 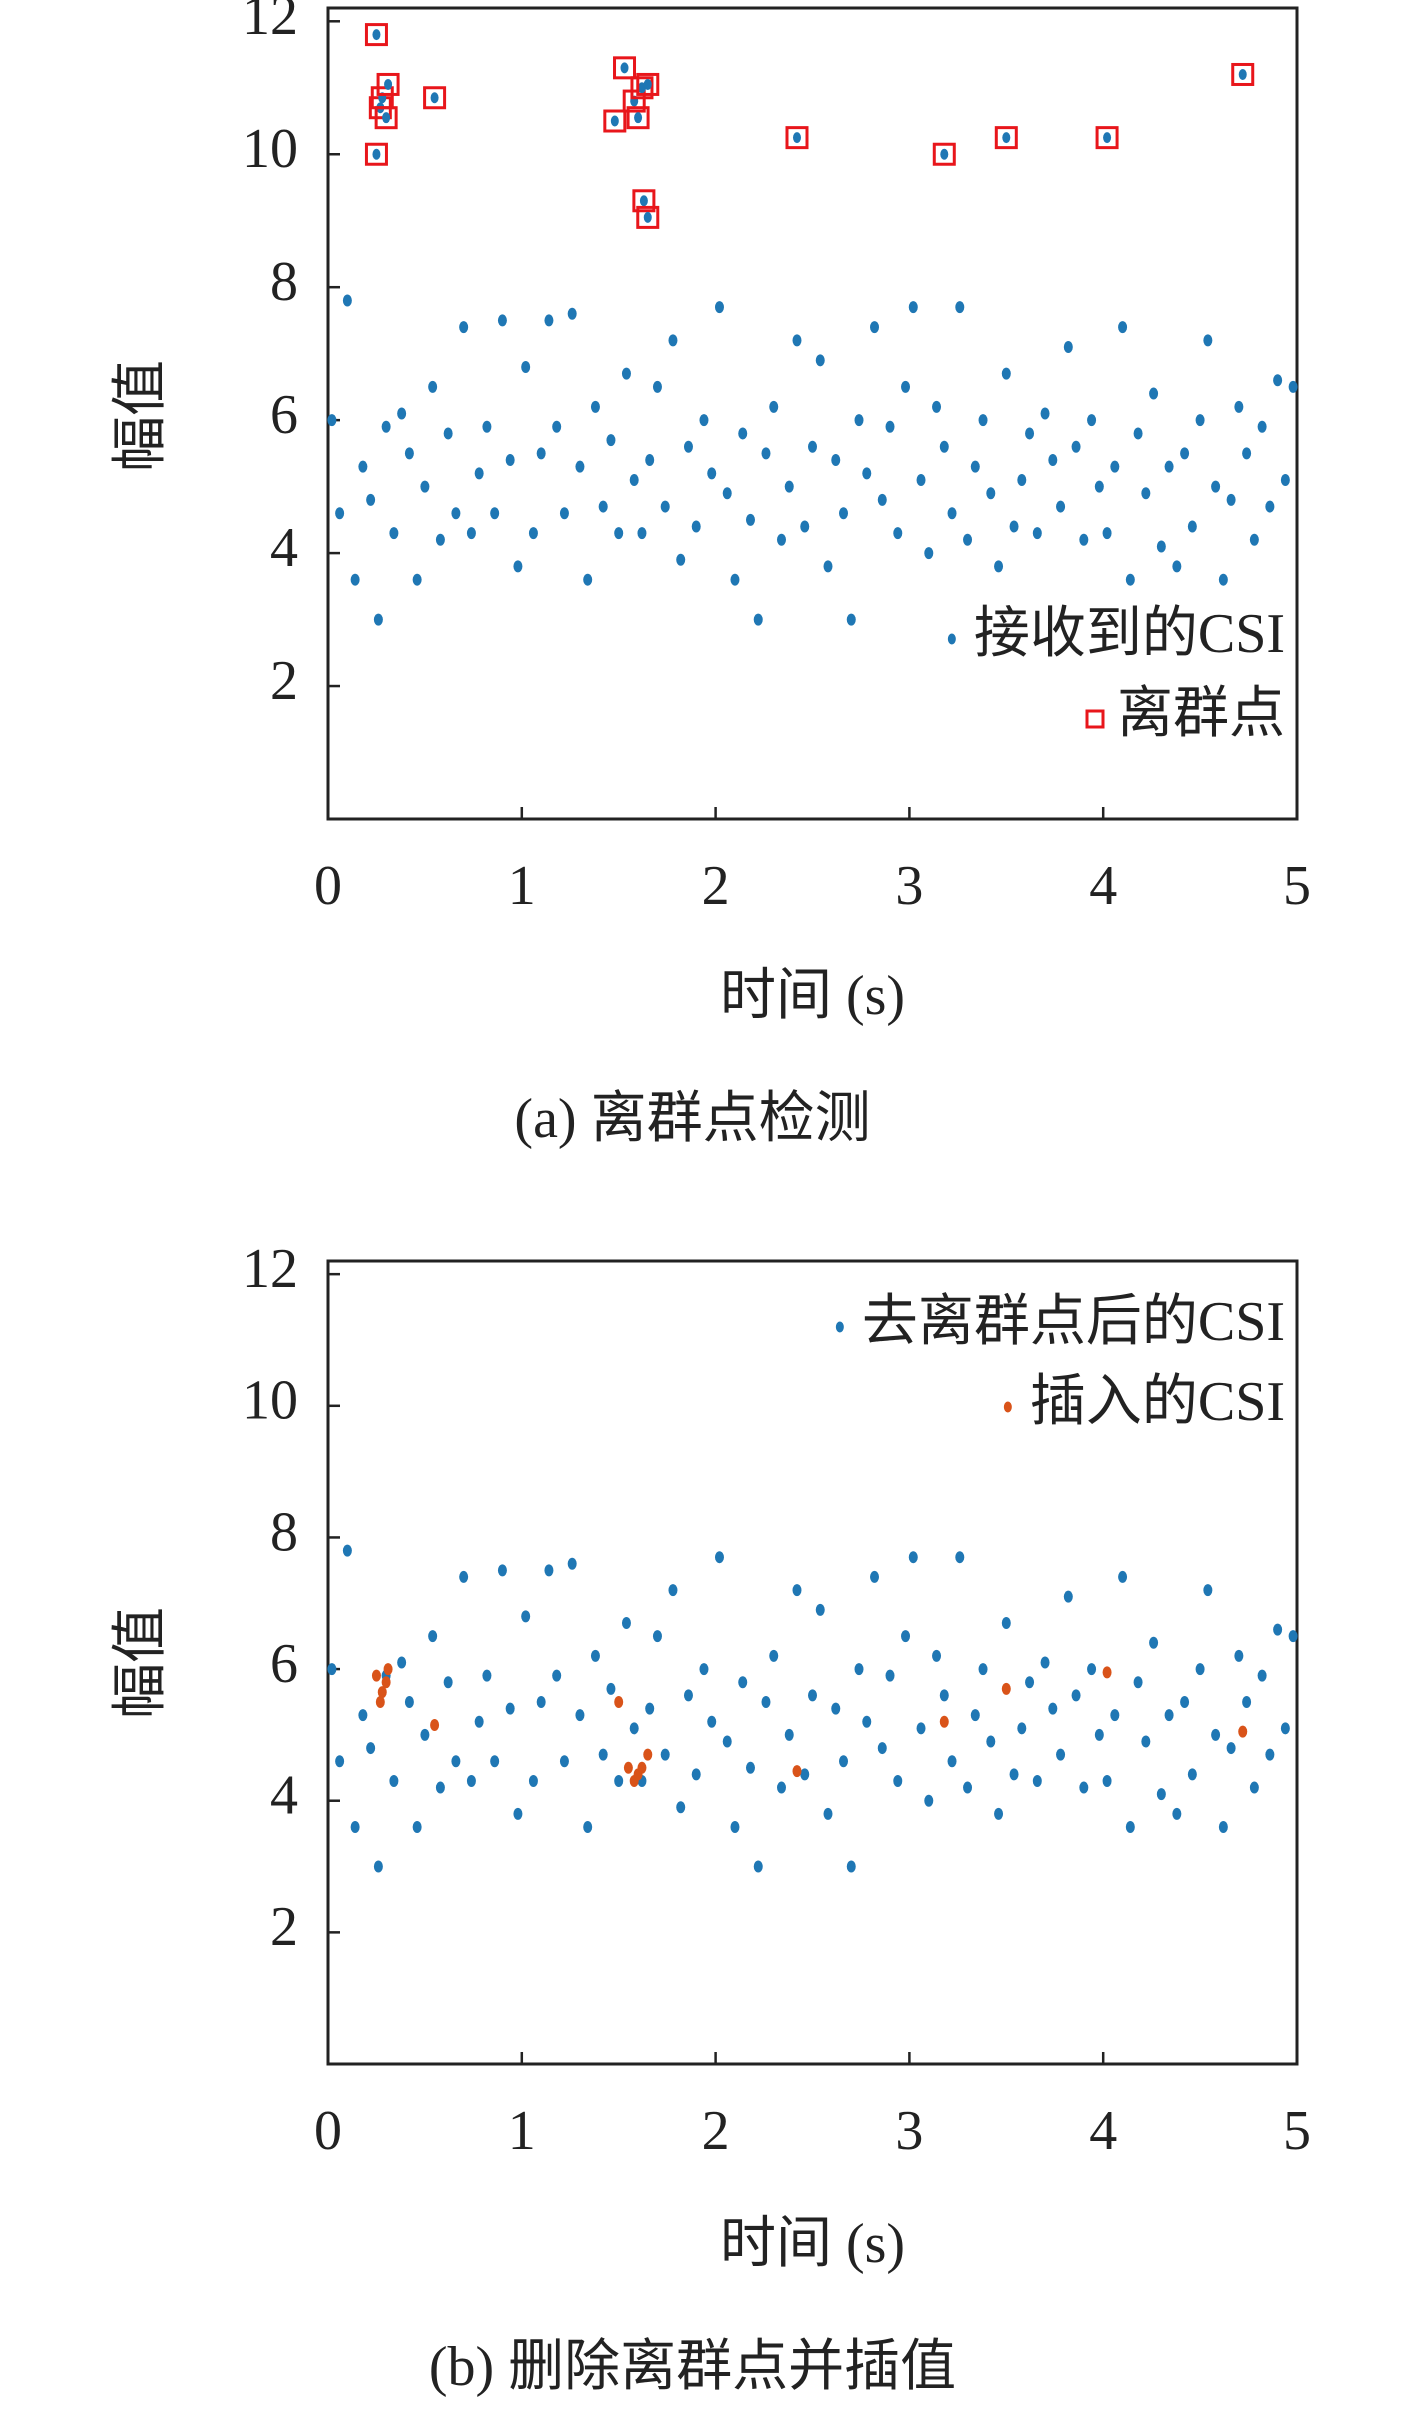 I want to click on y-tick-label: 8, so click(x=284, y=282).